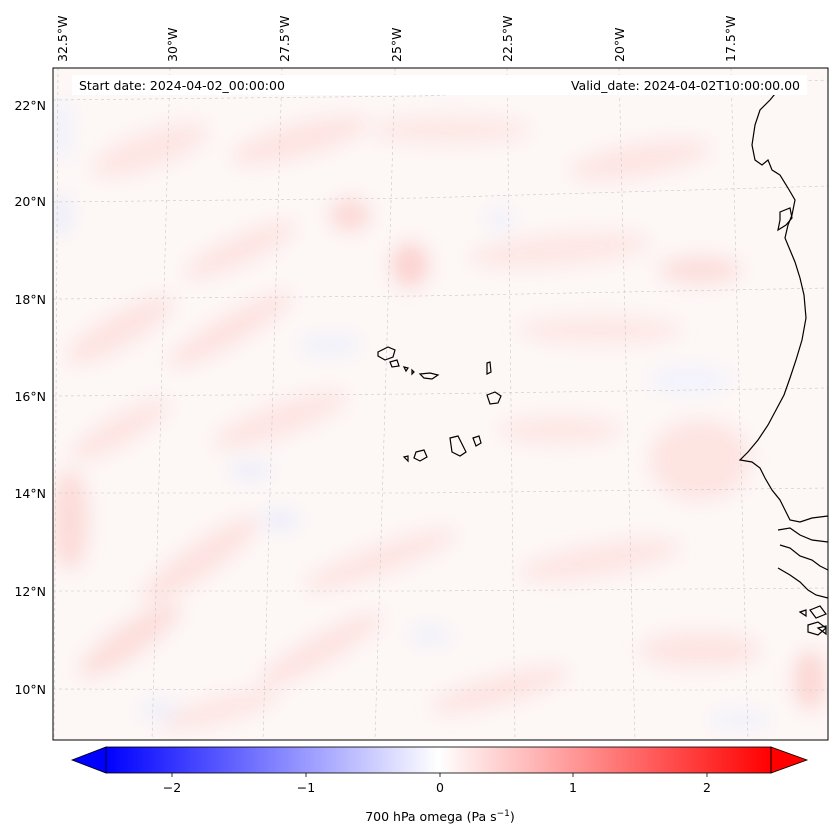 This screenshot has width=837, height=839. What do you see at coordinates (30, 299) in the screenshot?
I see `lat-label-18n: 18°N` at bounding box center [30, 299].